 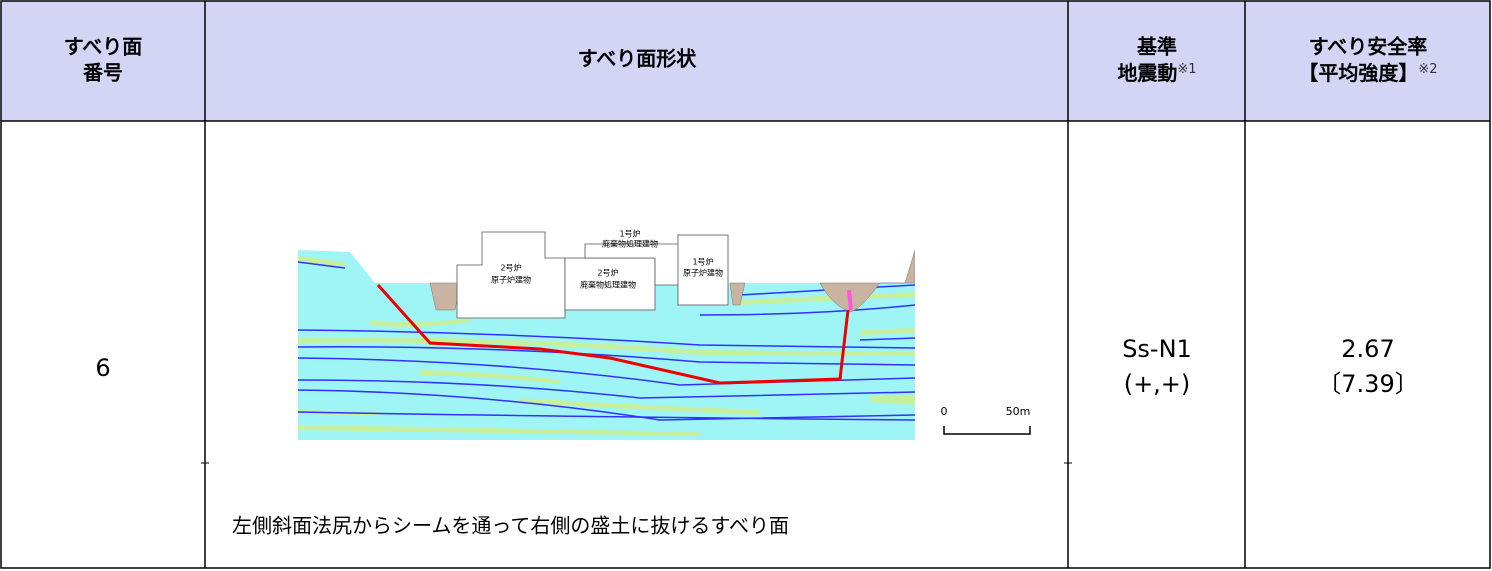 What do you see at coordinates (987, 430) in the screenshot?
I see `scale-bar` at bounding box center [987, 430].